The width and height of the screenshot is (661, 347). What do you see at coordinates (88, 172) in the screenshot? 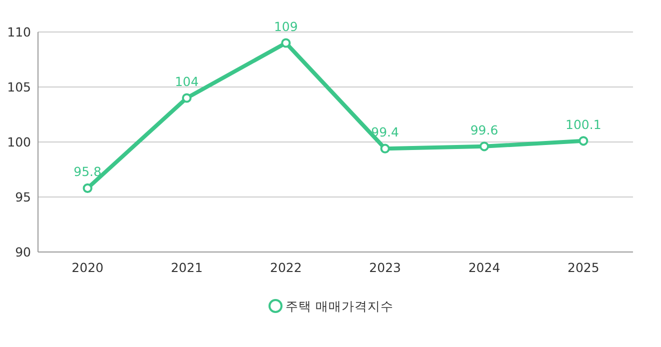
I see `data-label: 95.8` at bounding box center [88, 172].